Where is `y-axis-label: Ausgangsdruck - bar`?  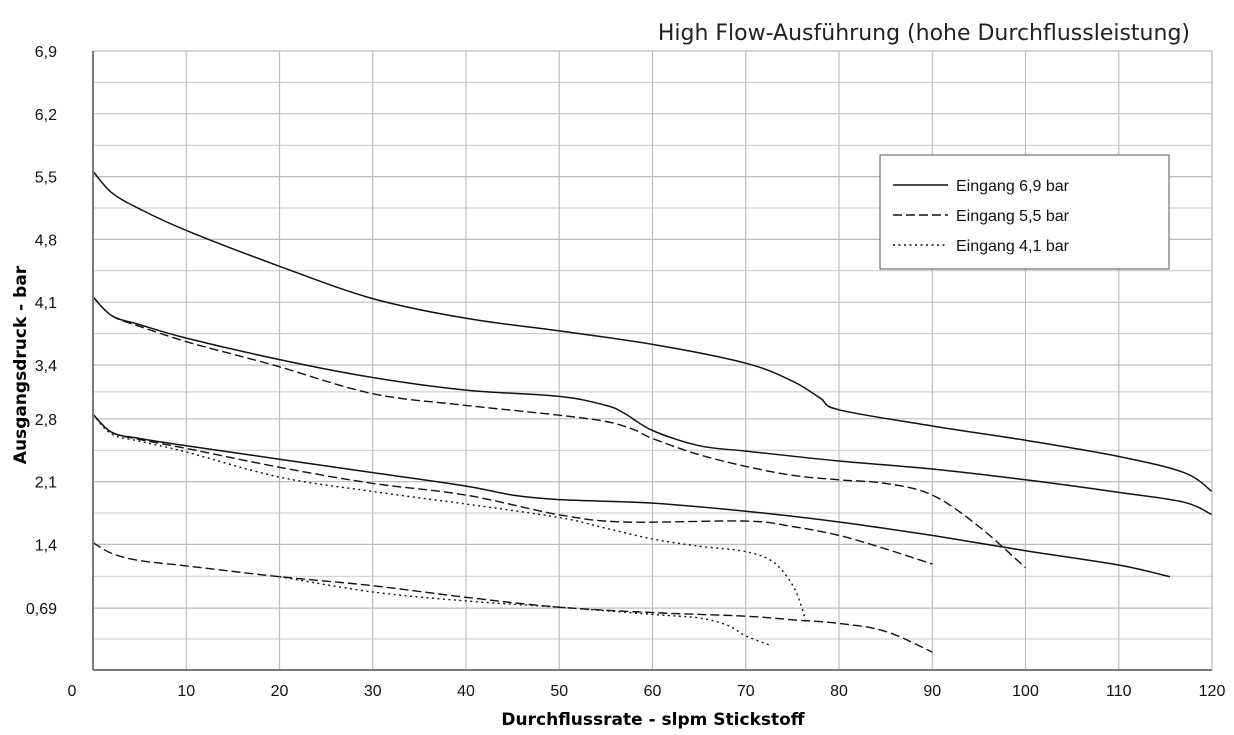 y-axis-label: Ausgangsdruck - bar is located at coordinates (21, 364).